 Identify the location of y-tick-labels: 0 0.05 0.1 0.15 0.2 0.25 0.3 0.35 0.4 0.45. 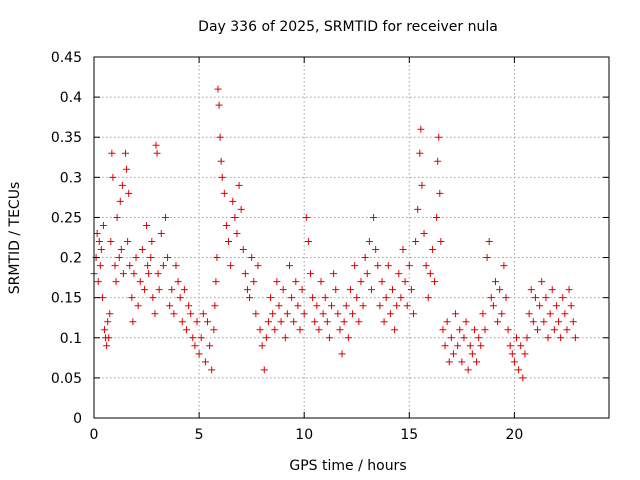
(66, 238).